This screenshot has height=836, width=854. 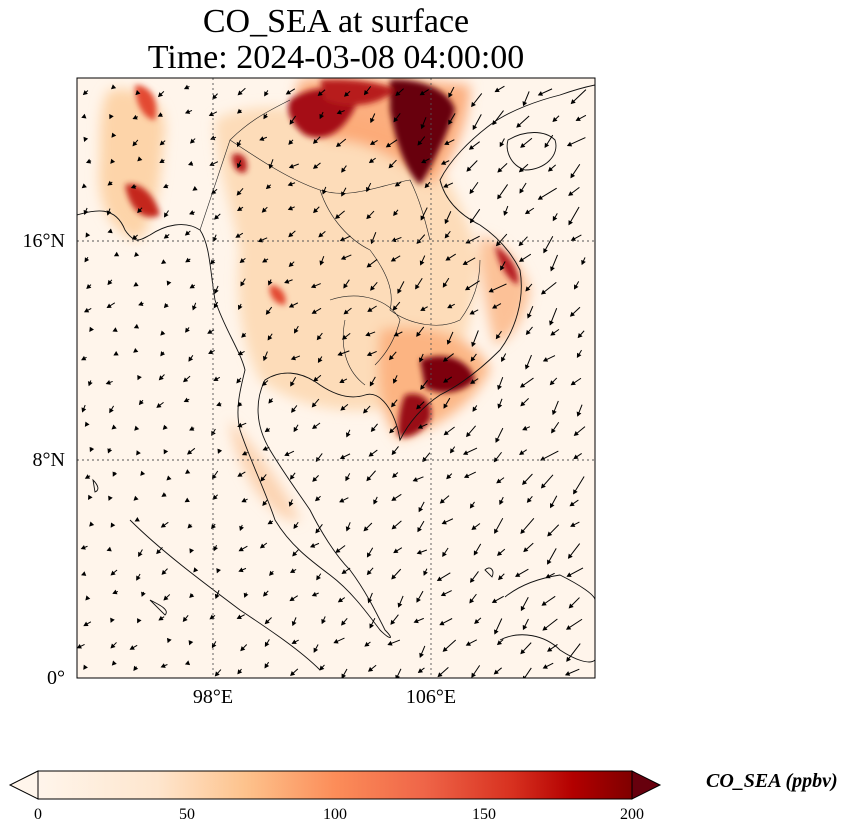 What do you see at coordinates (23, 785) in the screenshot?
I see `colorbar-extend-min` at bounding box center [23, 785].